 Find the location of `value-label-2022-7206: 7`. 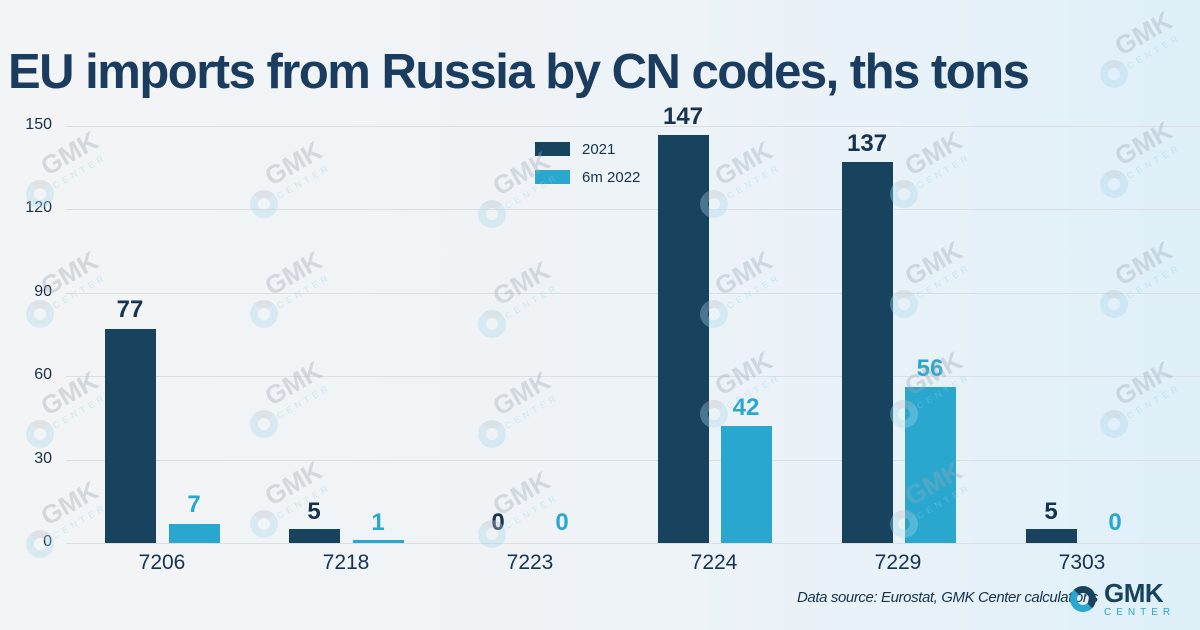

value-label-2022-7206: 7 is located at coordinates (194, 504).